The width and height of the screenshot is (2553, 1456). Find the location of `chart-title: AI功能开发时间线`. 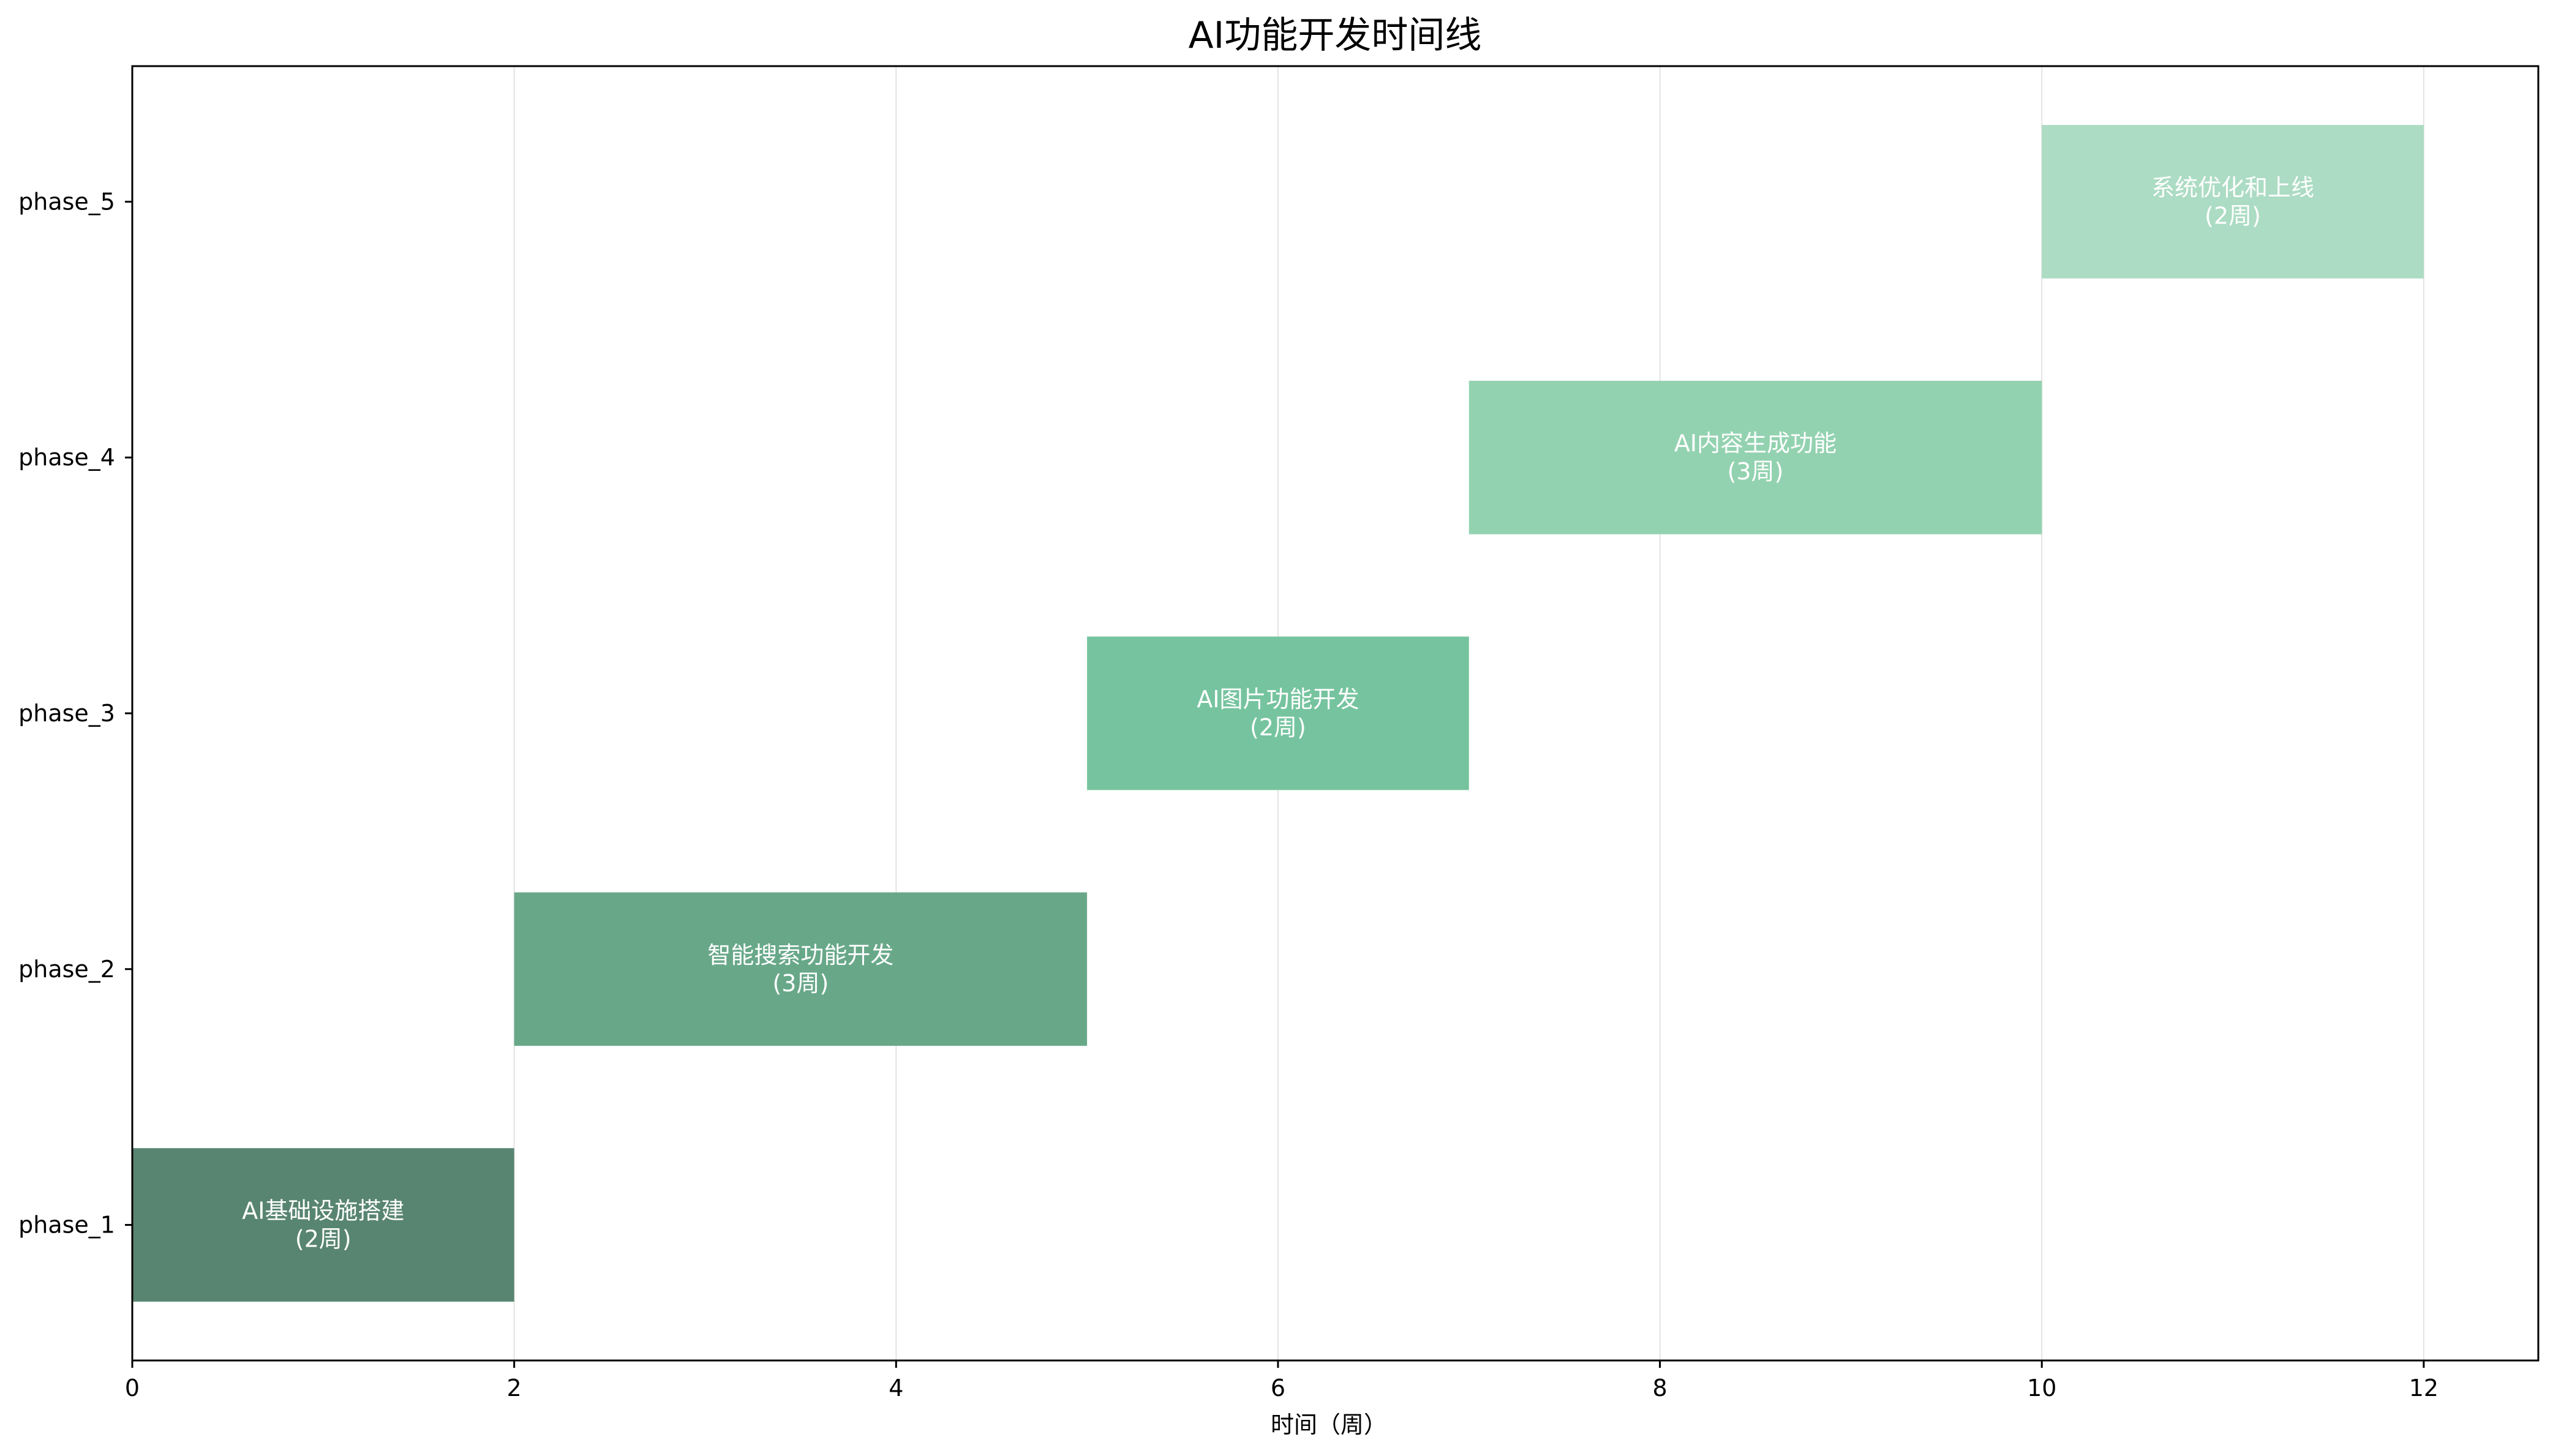

chart-title: AI功能开发时间线 is located at coordinates (1335, 35).